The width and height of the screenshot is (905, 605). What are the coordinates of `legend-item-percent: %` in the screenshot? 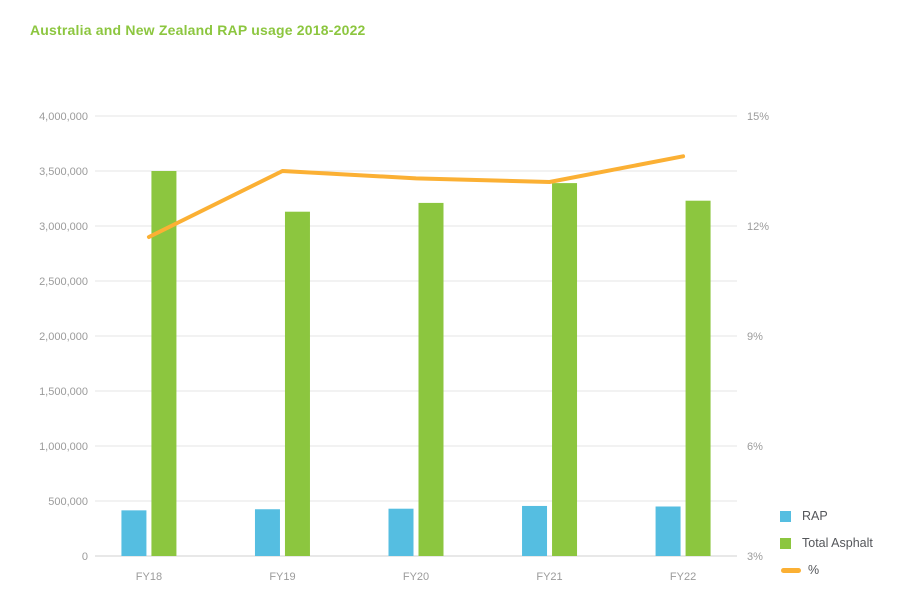 It's located at (826, 570).